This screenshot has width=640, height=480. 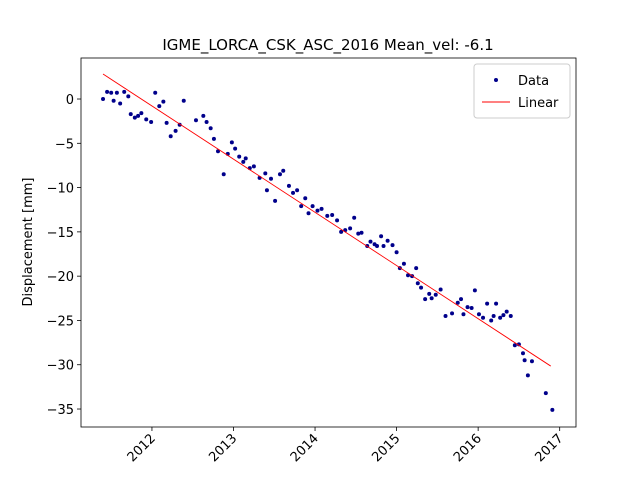 I want to click on x-tick-label: 2014, so click(x=305, y=448).